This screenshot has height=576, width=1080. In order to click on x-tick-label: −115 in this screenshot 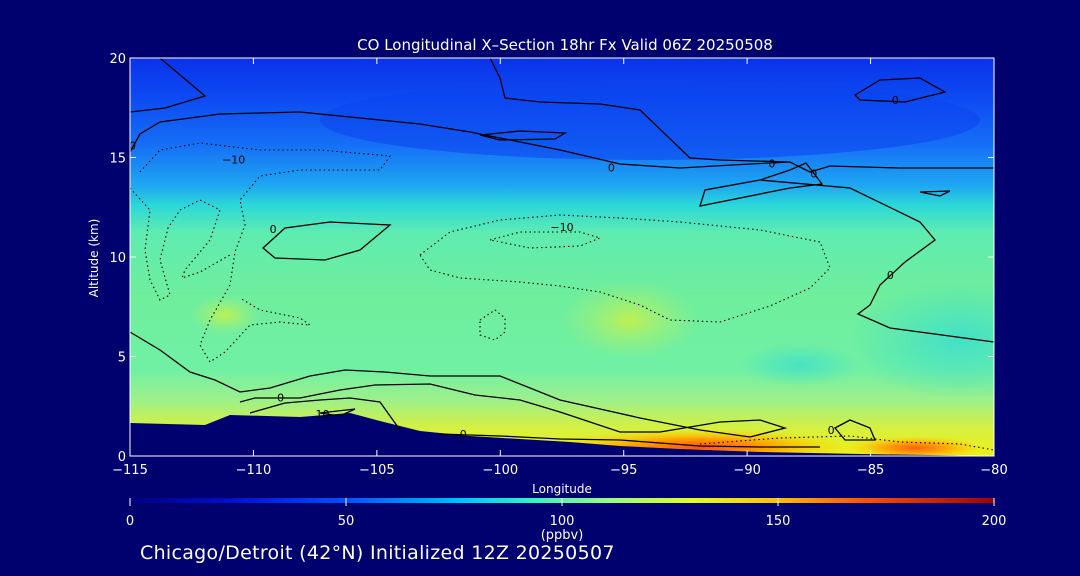, I will do `click(130, 470)`.